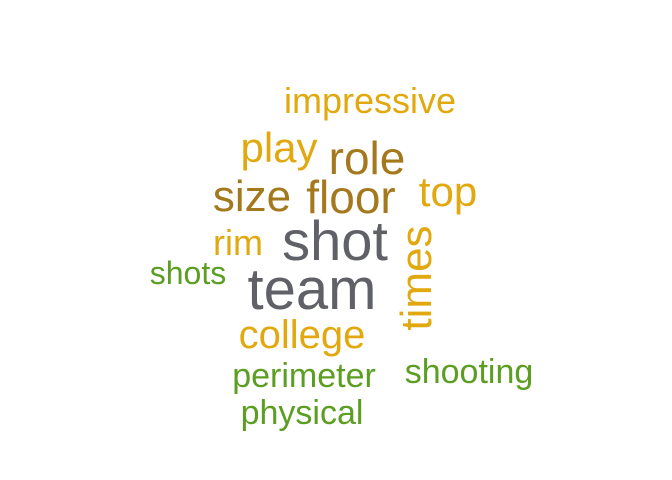 This screenshot has height=480, width=672. Describe the element at coordinates (302, 335) in the screenshot. I see `word-college: college` at that location.